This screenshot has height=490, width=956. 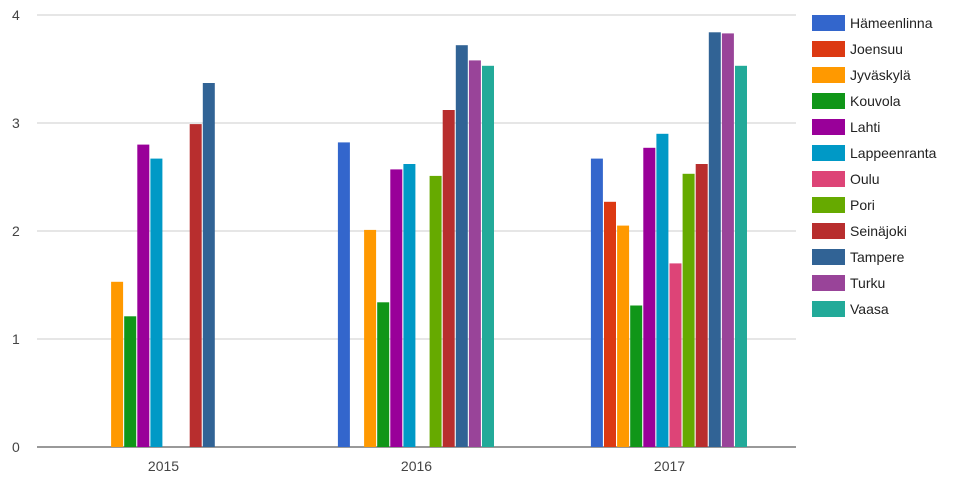 What do you see at coordinates (869, 309) in the screenshot?
I see `legend-label: Vaasa` at bounding box center [869, 309].